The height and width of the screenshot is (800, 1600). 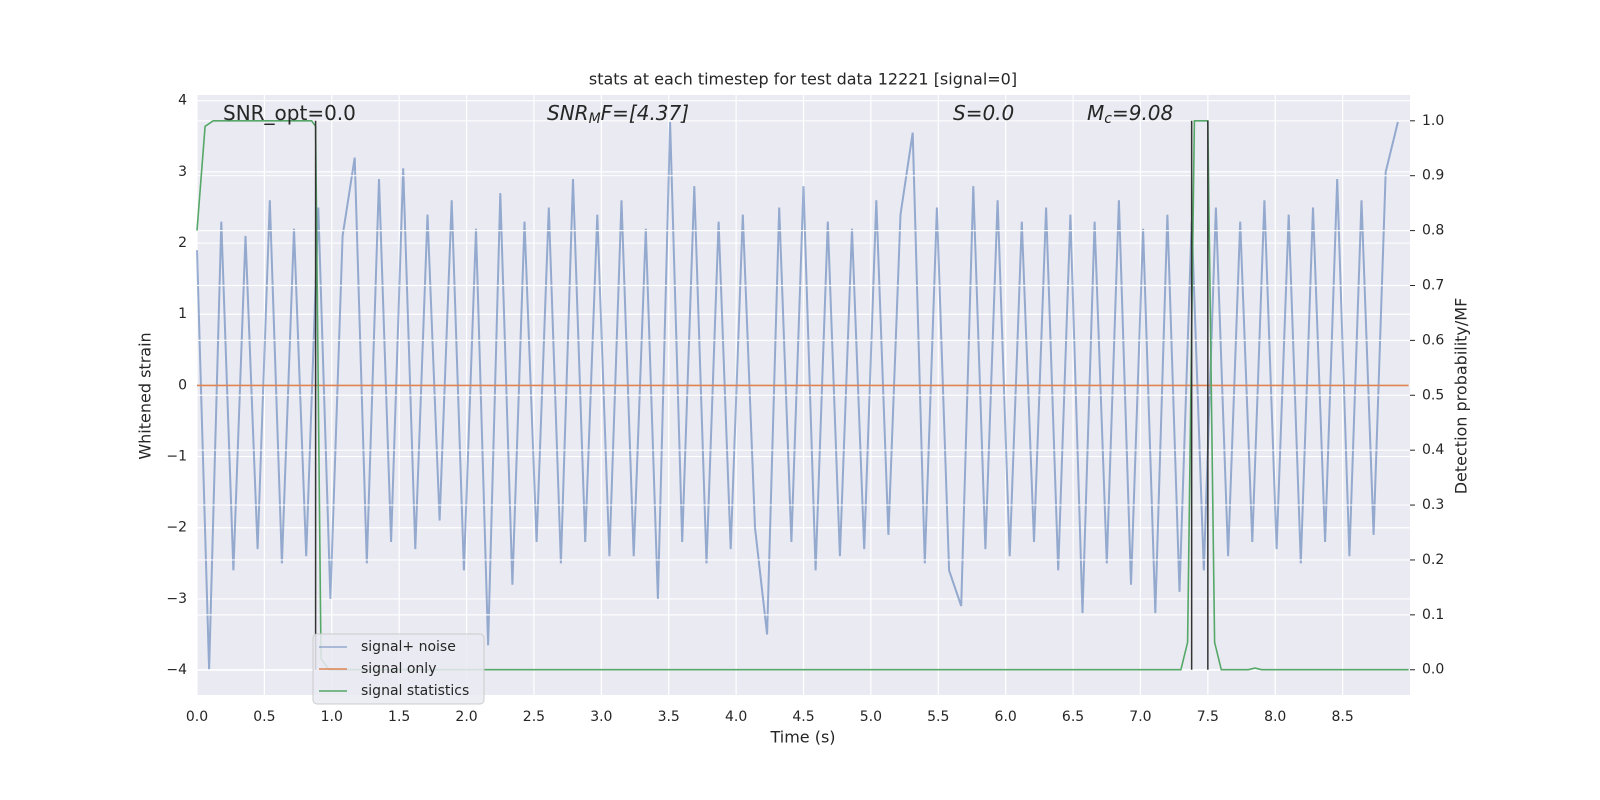 I want to click on y-tick-label: 2, so click(x=182, y=243).